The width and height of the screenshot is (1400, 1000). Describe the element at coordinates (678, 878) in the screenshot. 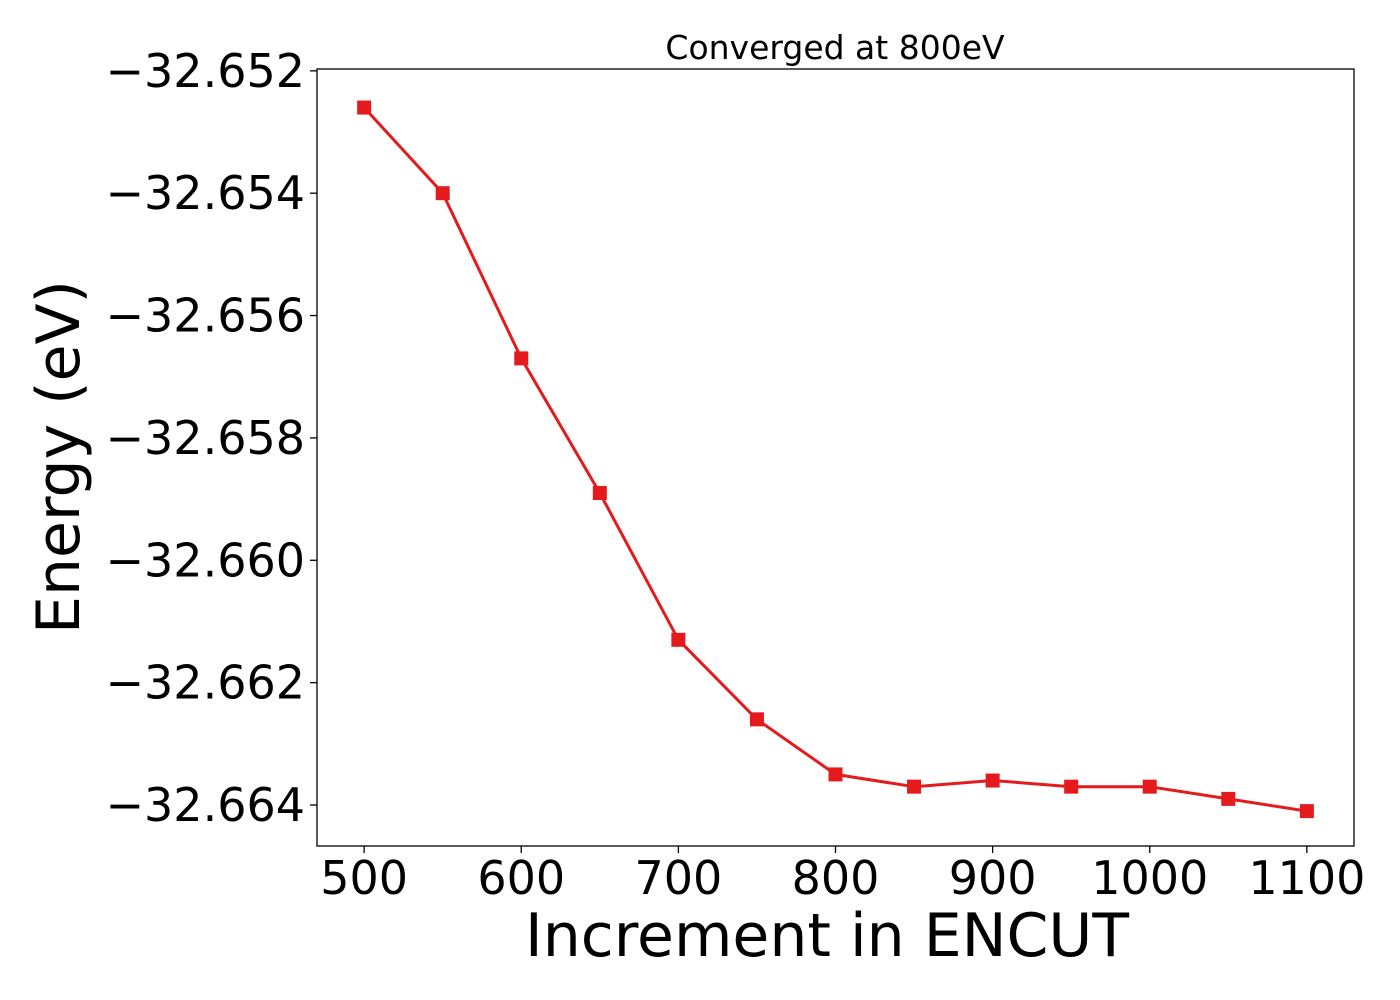

I see `x-tick-label: 700` at that location.